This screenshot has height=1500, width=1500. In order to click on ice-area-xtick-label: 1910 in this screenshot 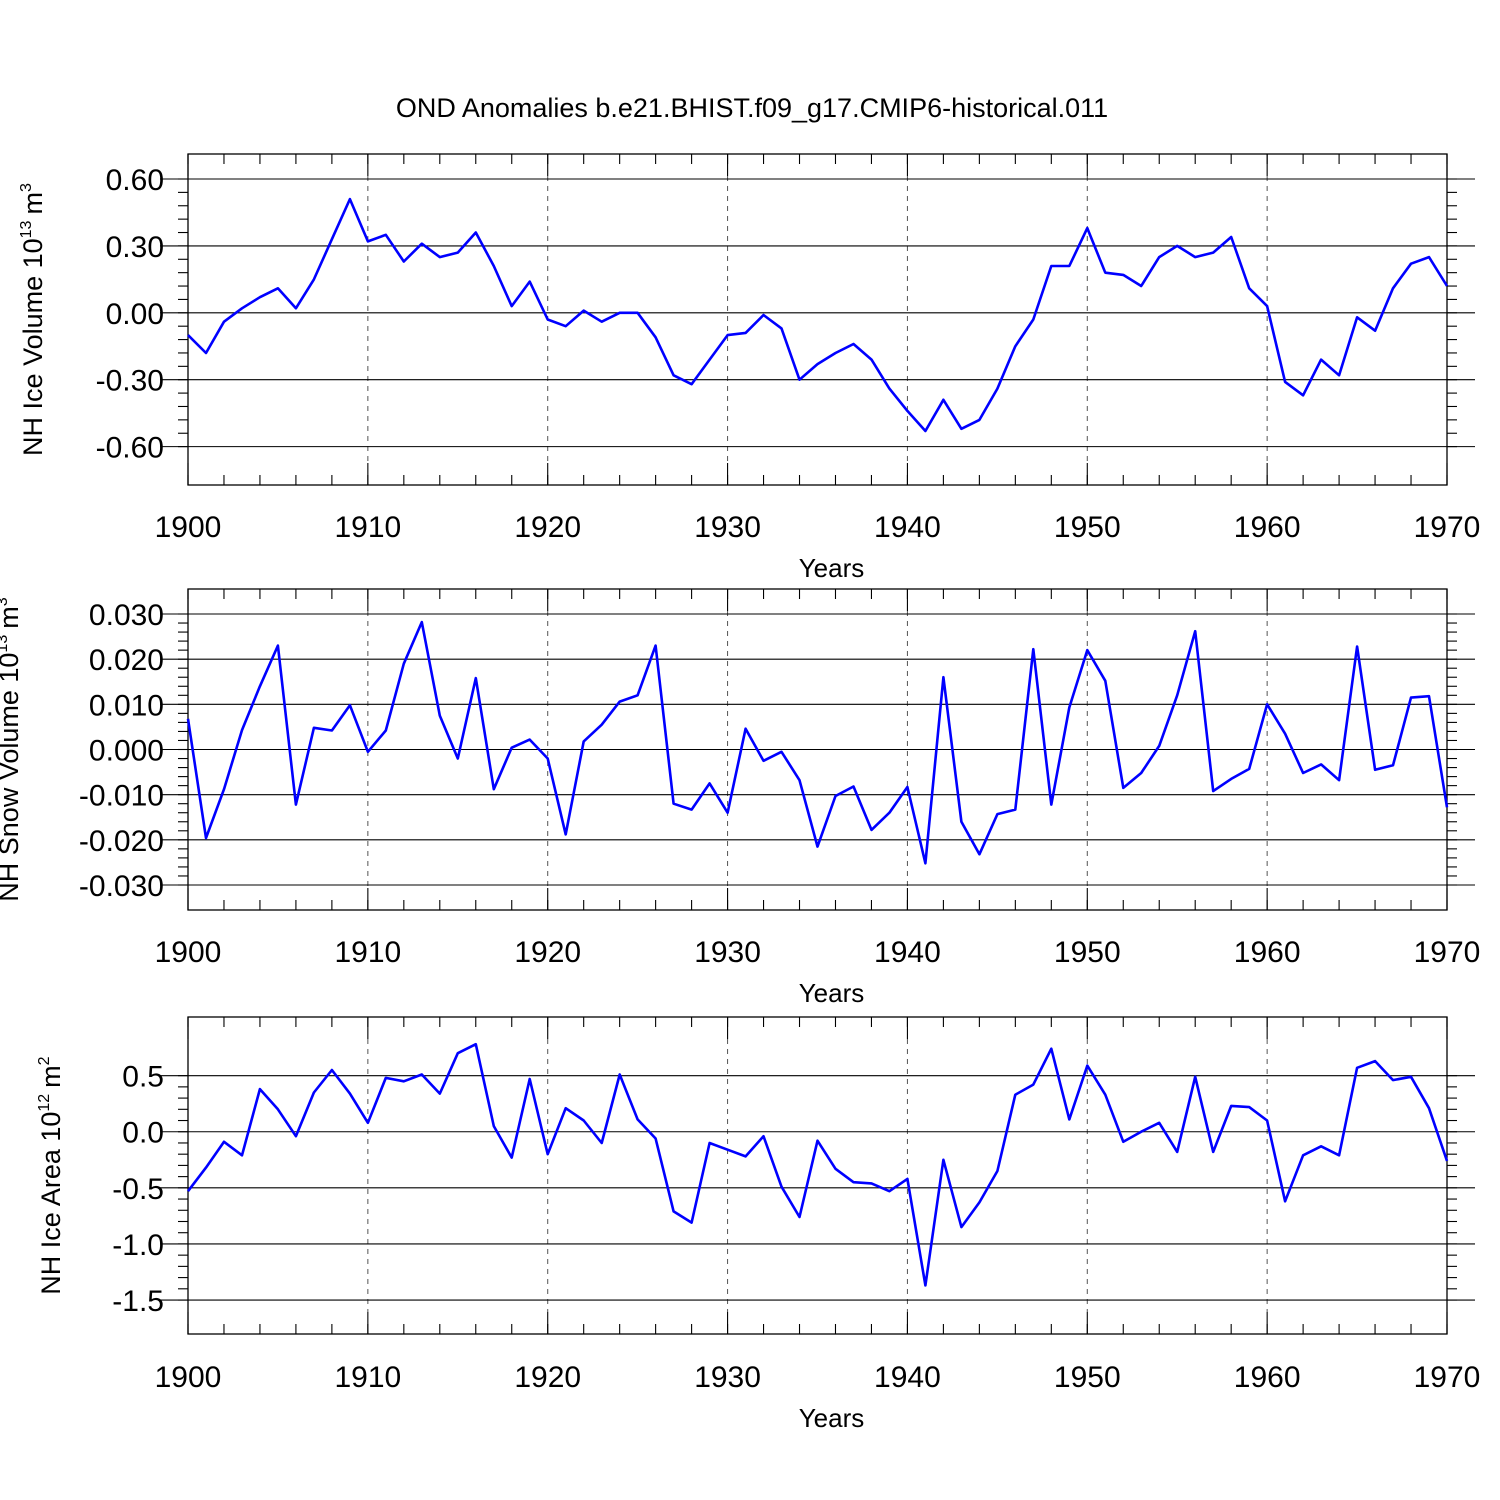, I will do `click(367, 1377)`.